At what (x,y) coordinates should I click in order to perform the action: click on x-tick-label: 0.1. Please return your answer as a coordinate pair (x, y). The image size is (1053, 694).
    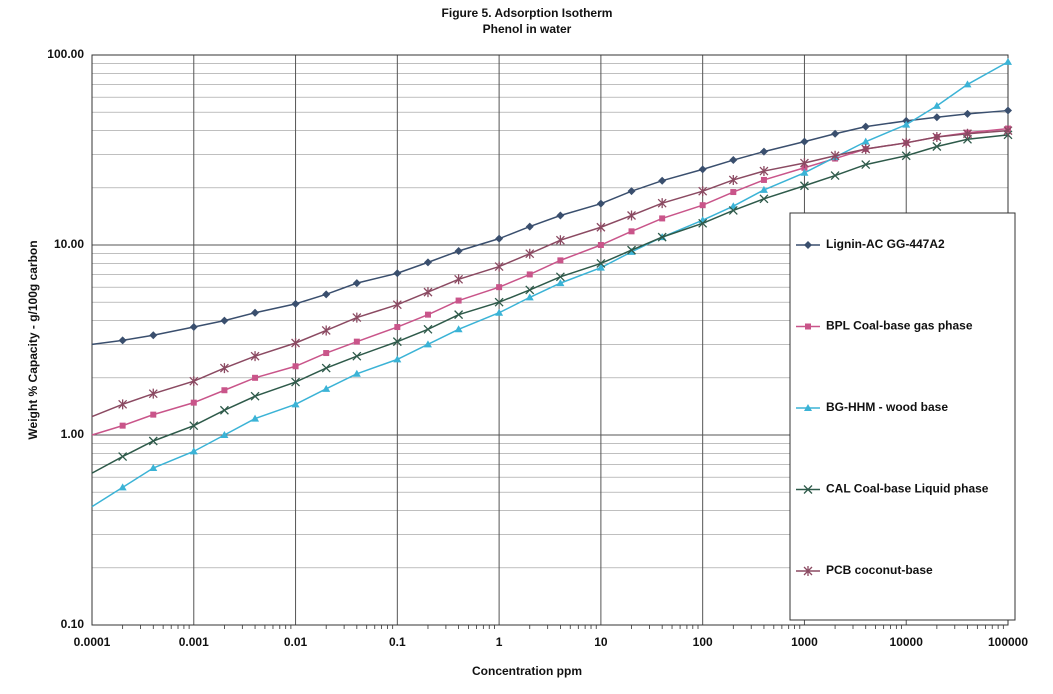
    Looking at the image, I should click on (397, 642).